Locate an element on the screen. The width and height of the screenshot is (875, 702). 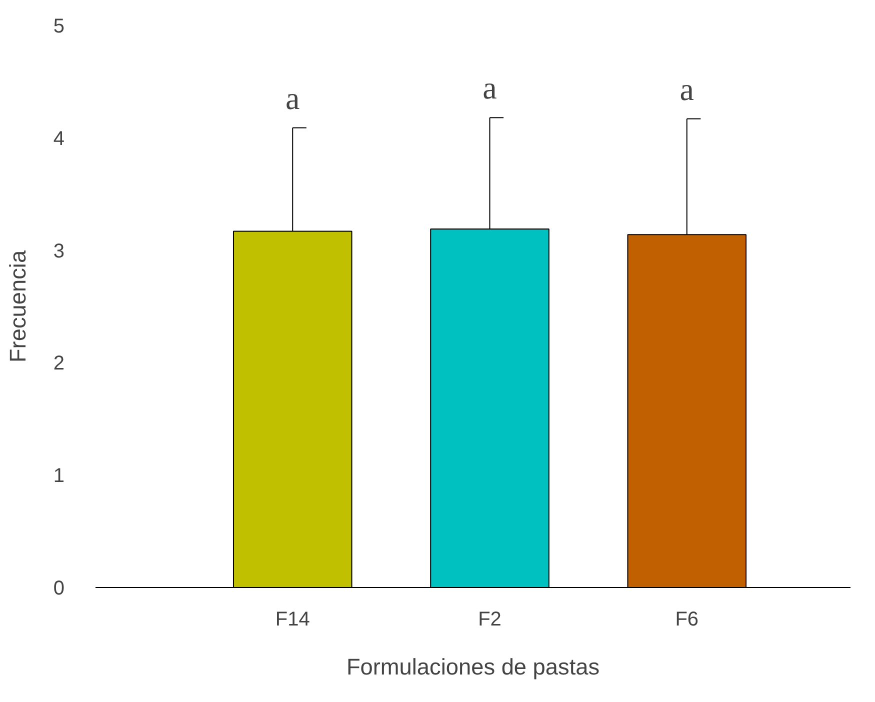
y-tick-label: 1 is located at coordinates (58, 476).